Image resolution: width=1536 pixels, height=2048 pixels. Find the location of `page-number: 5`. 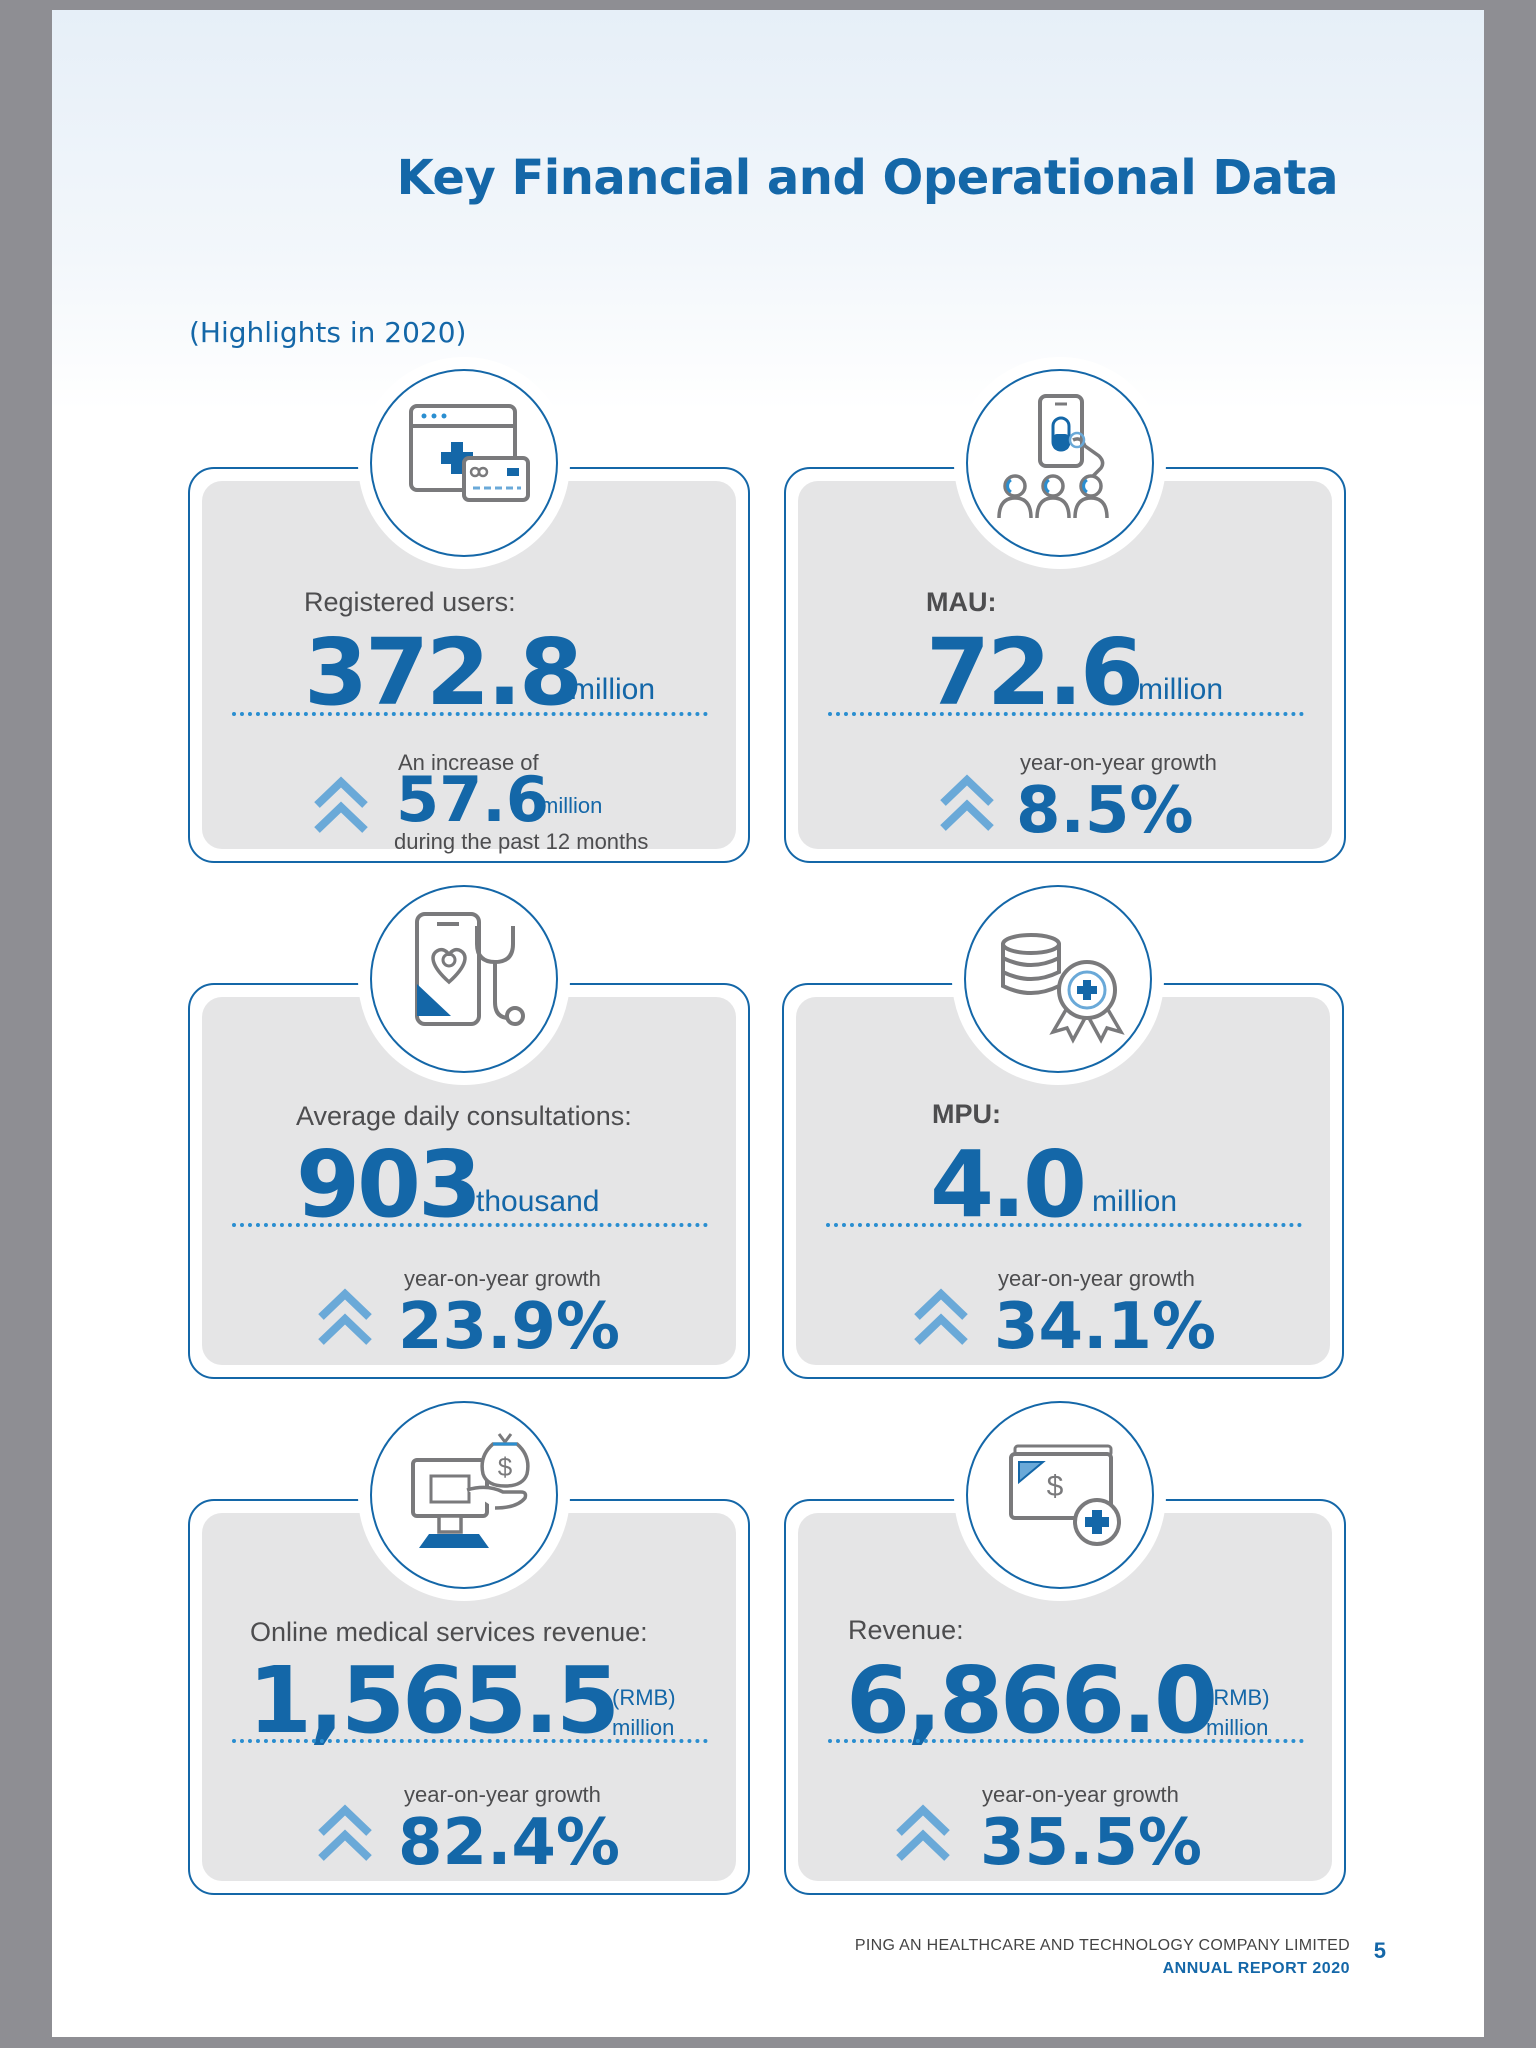

page-number: 5 is located at coordinates (1379, 1950).